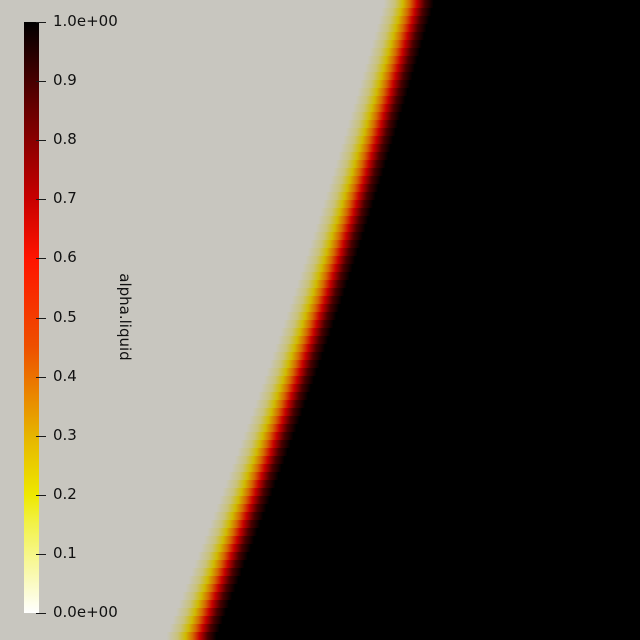  Describe the element at coordinates (65, 198) in the screenshot. I see `colorbar-tick-label: 0.7` at that location.